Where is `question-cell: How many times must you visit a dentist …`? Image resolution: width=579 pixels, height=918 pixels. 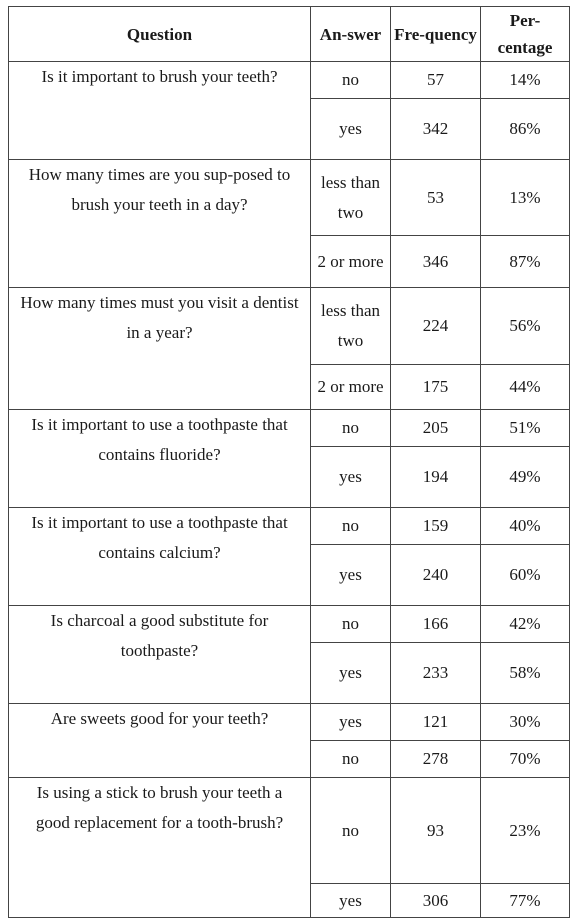 question-cell: How many times must you visit a dentist … is located at coordinates (159, 348).